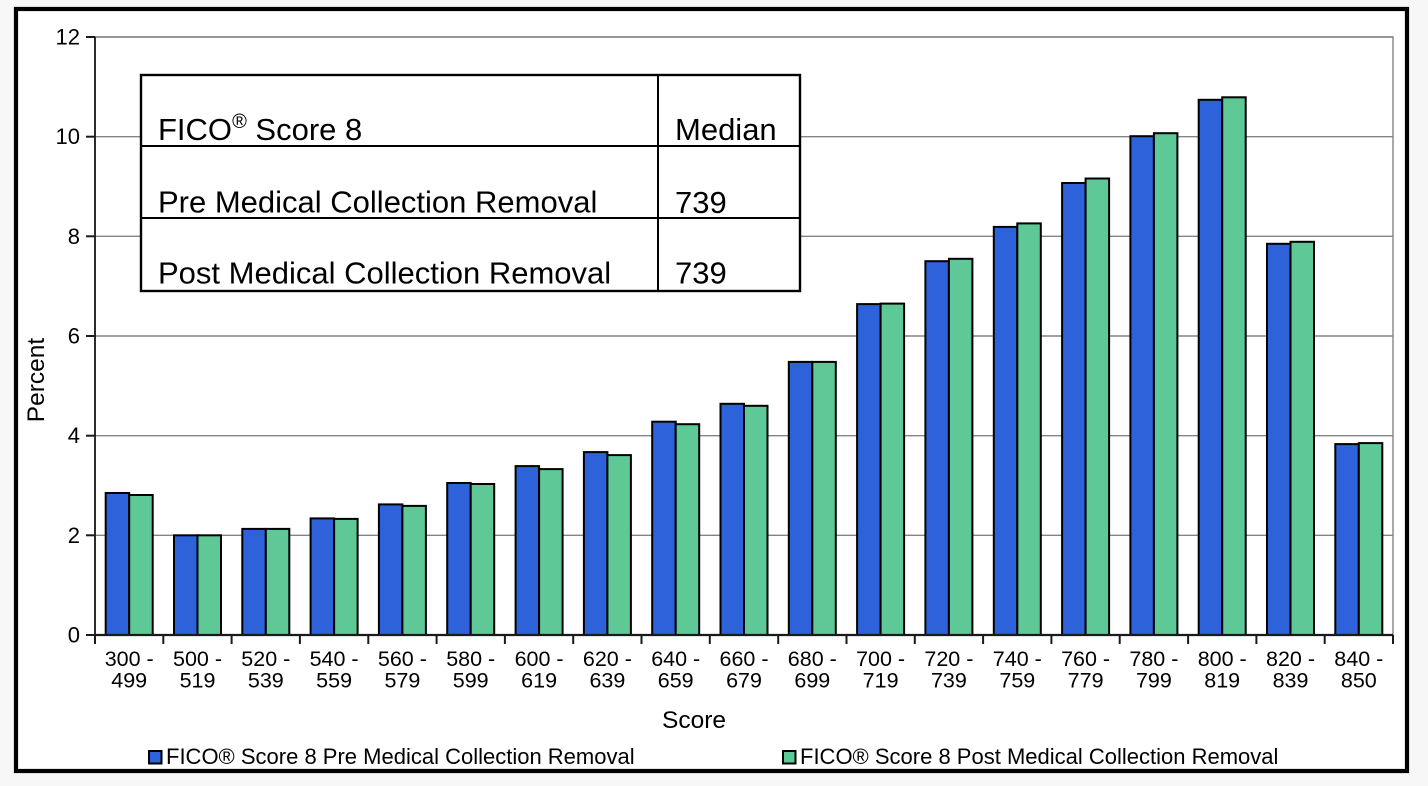  What do you see at coordinates (1290, 659) in the screenshot?
I see `svg-text: 820 -` at bounding box center [1290, 659].